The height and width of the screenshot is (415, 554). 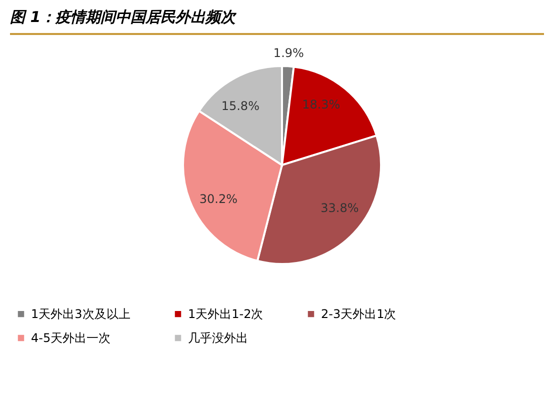 What do you see at coordinates (277, 21) in the screenshot?
I see `chart-title: 图 1：疫情期间中国居民外出频次` at bounding box center [277, 21].